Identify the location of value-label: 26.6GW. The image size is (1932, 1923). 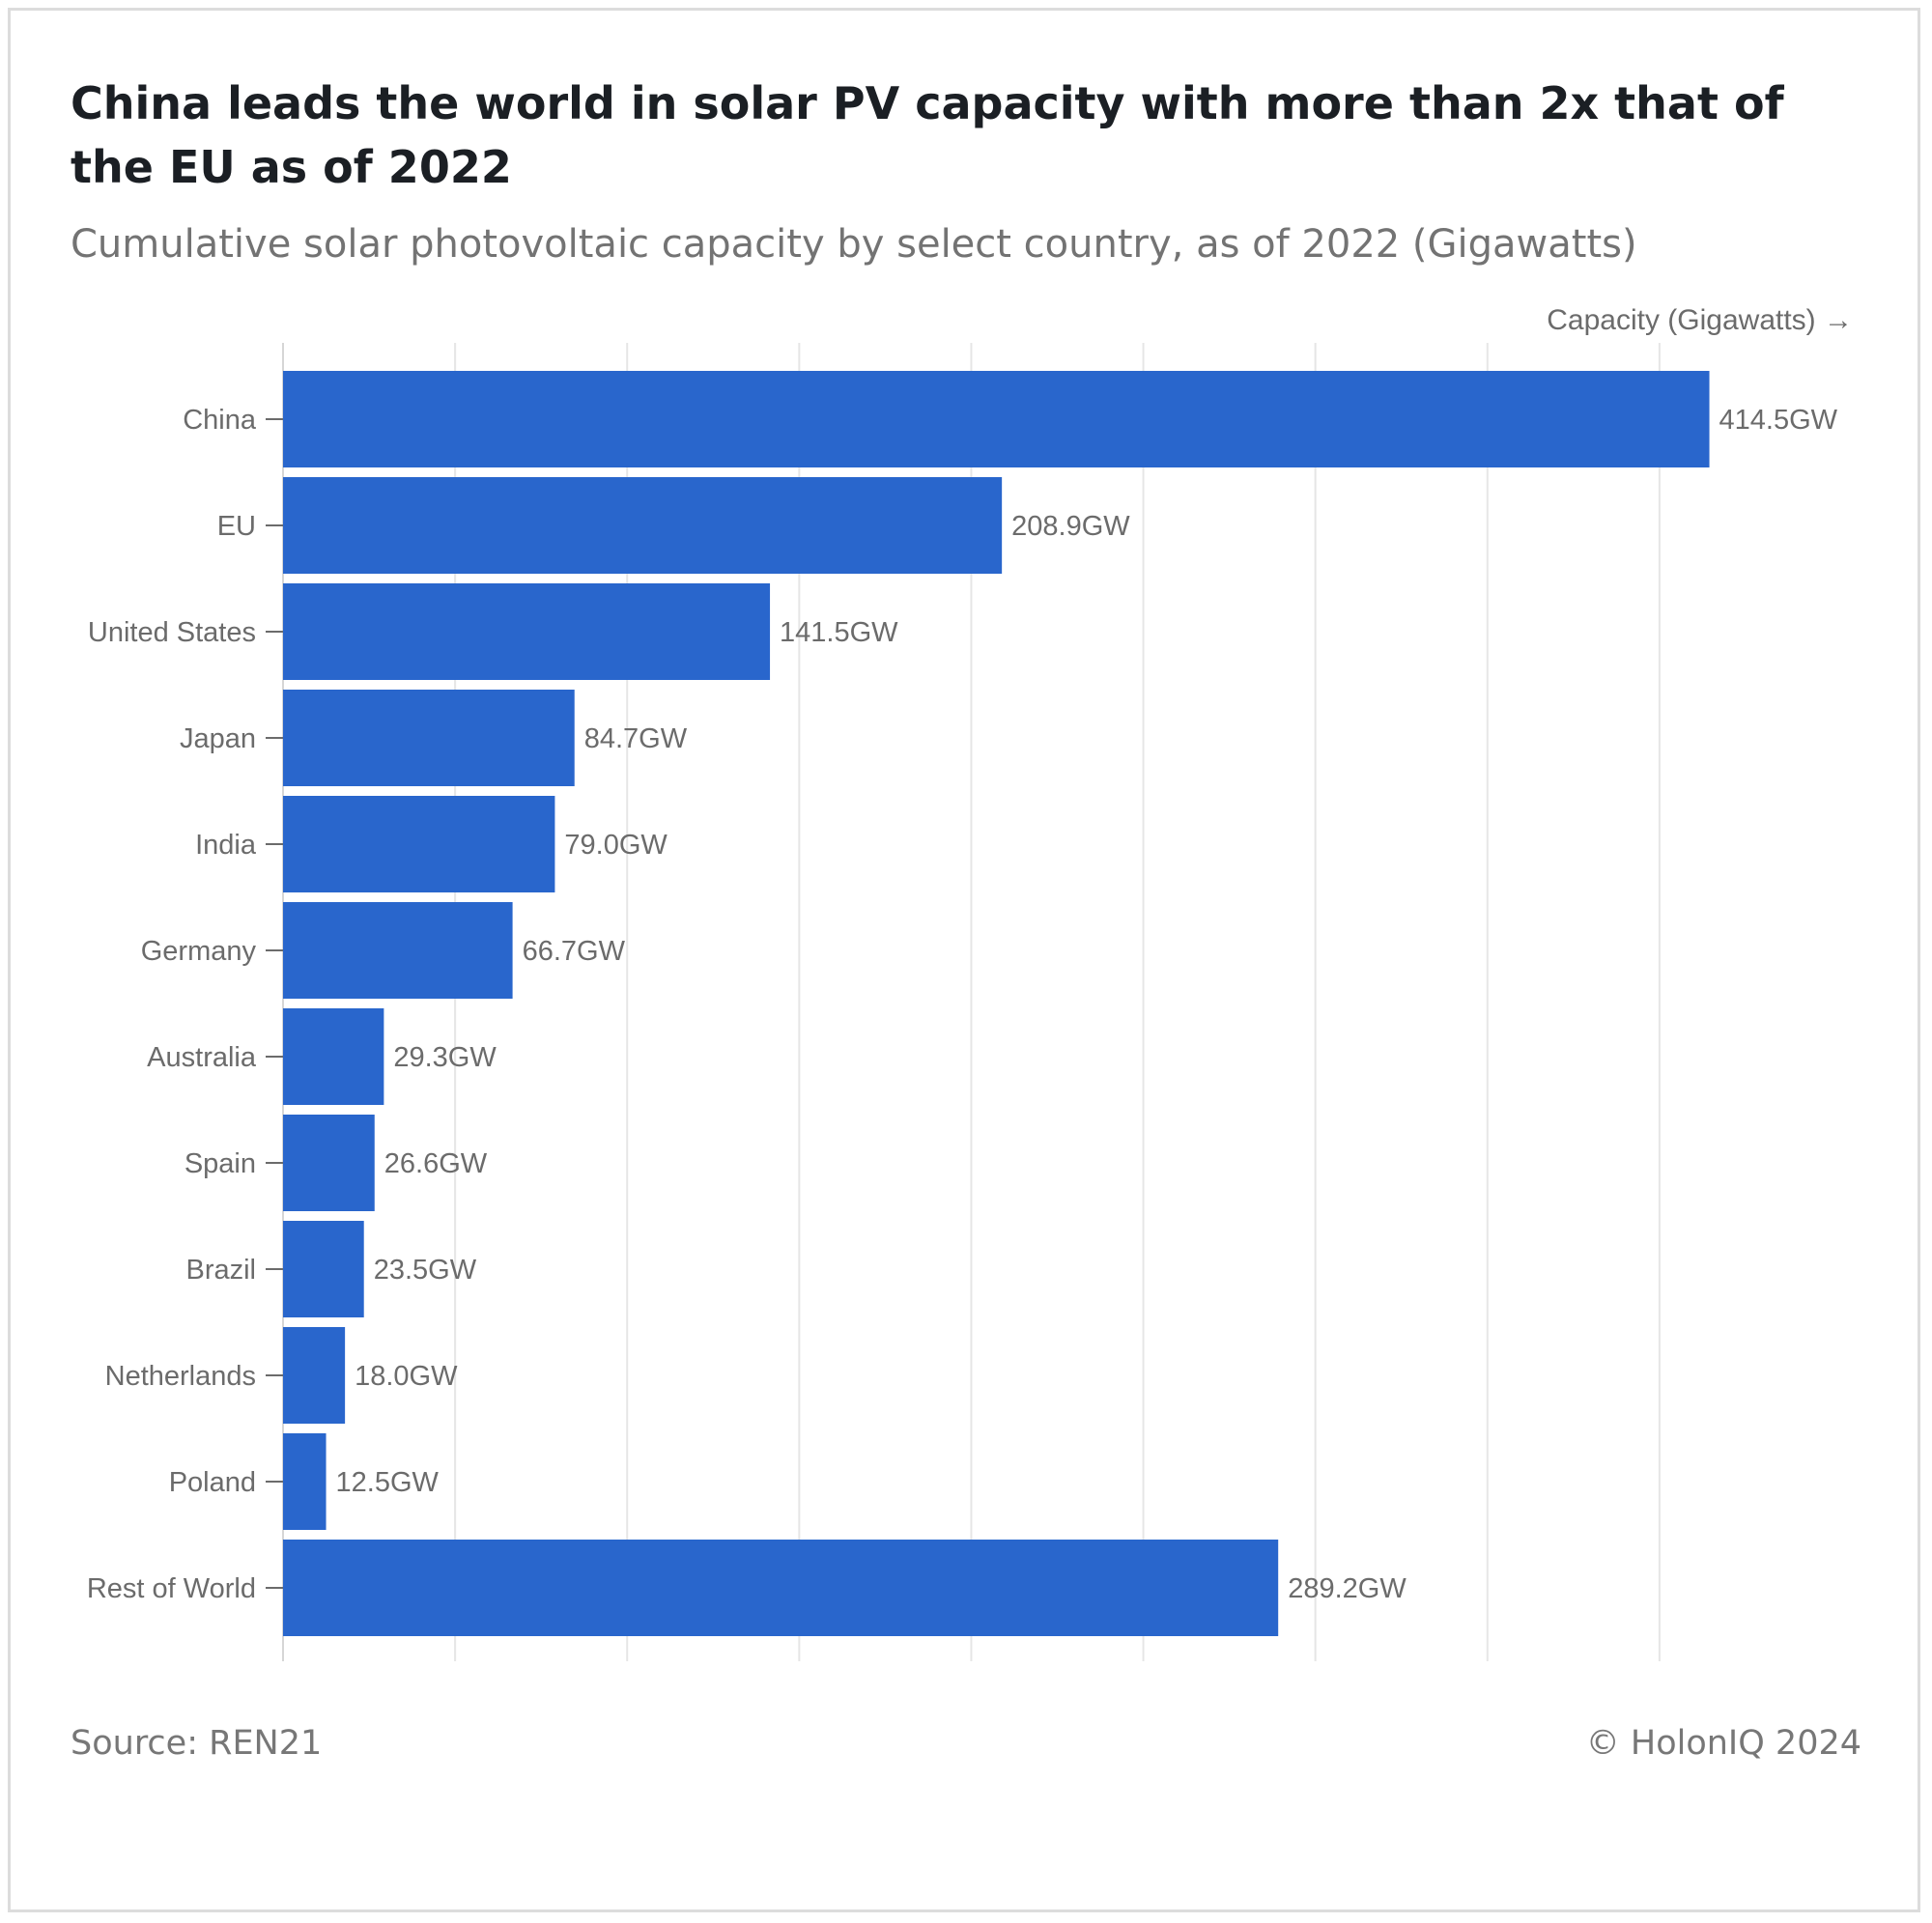
(436, 1164).